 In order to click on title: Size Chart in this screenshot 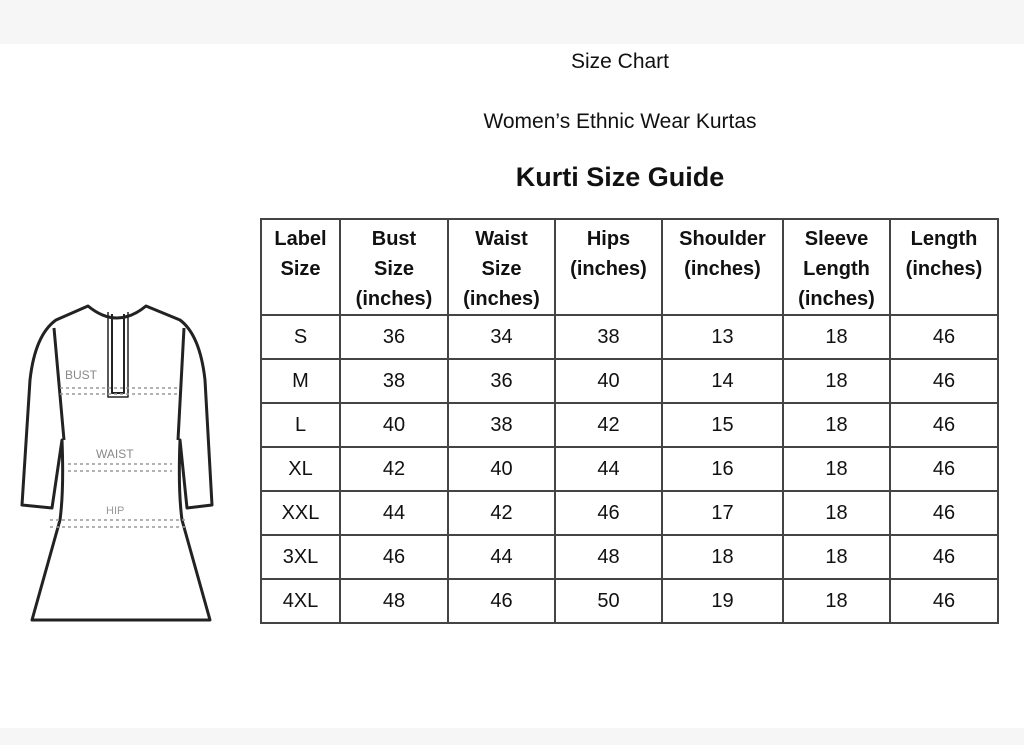, I will do `click(620, 61)`.